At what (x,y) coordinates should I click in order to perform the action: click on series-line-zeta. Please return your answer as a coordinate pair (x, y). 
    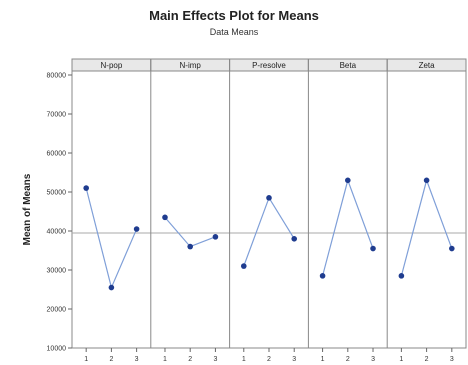
    Looking at the image, I should click on (426, 227).